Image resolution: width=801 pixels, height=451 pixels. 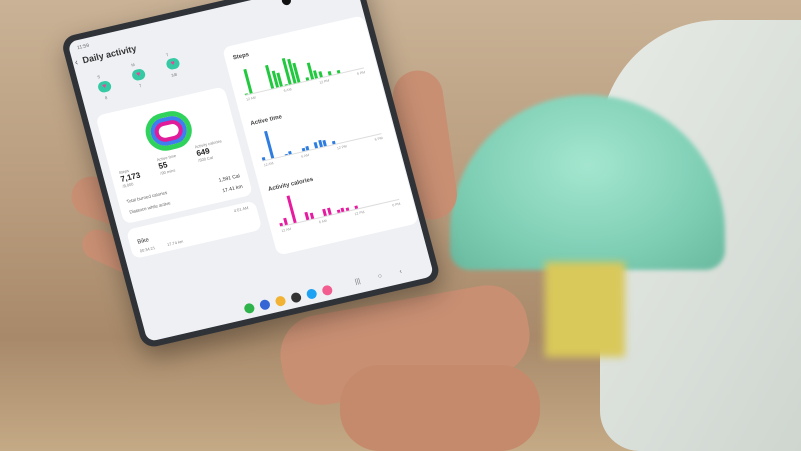 I want to click on steps-goal: /8,000, so click(x=127, y=185).